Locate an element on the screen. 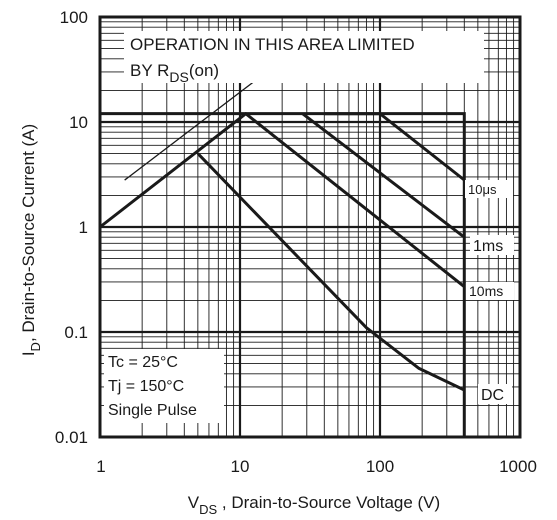 This screenshot has width=557, height=520. condition-pulse: Single Pulse is located at coordinates (152, 410).